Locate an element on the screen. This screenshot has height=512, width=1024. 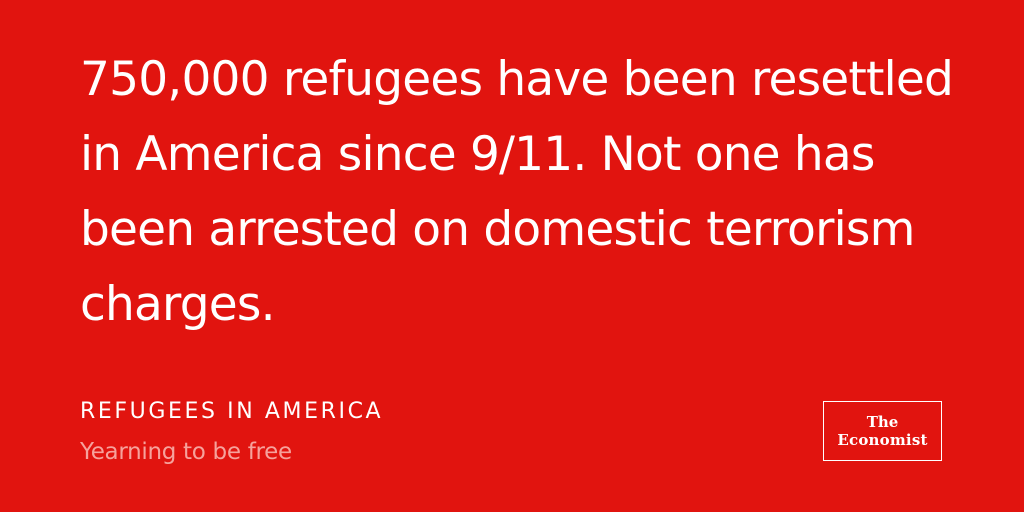
the-economist-logo: The Economist is located at coordinates (882, 431).